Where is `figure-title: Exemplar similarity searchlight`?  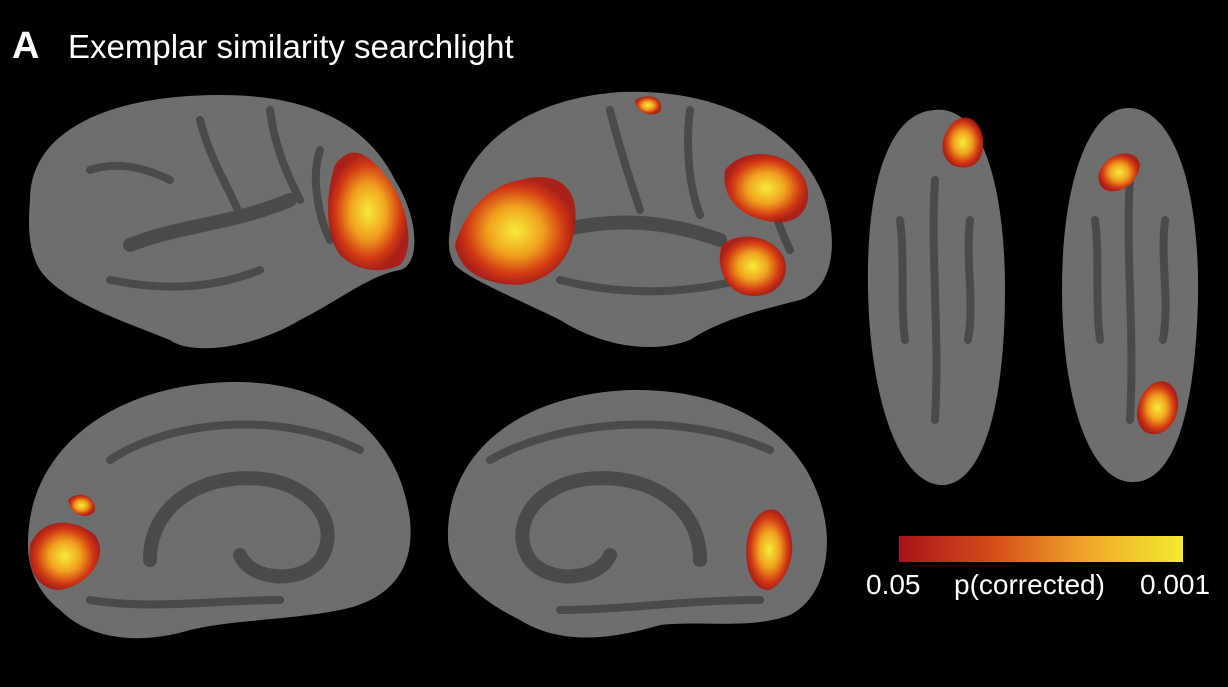
figure-title: Exemplar similarity searchlight is located at coordinates (291, 46).